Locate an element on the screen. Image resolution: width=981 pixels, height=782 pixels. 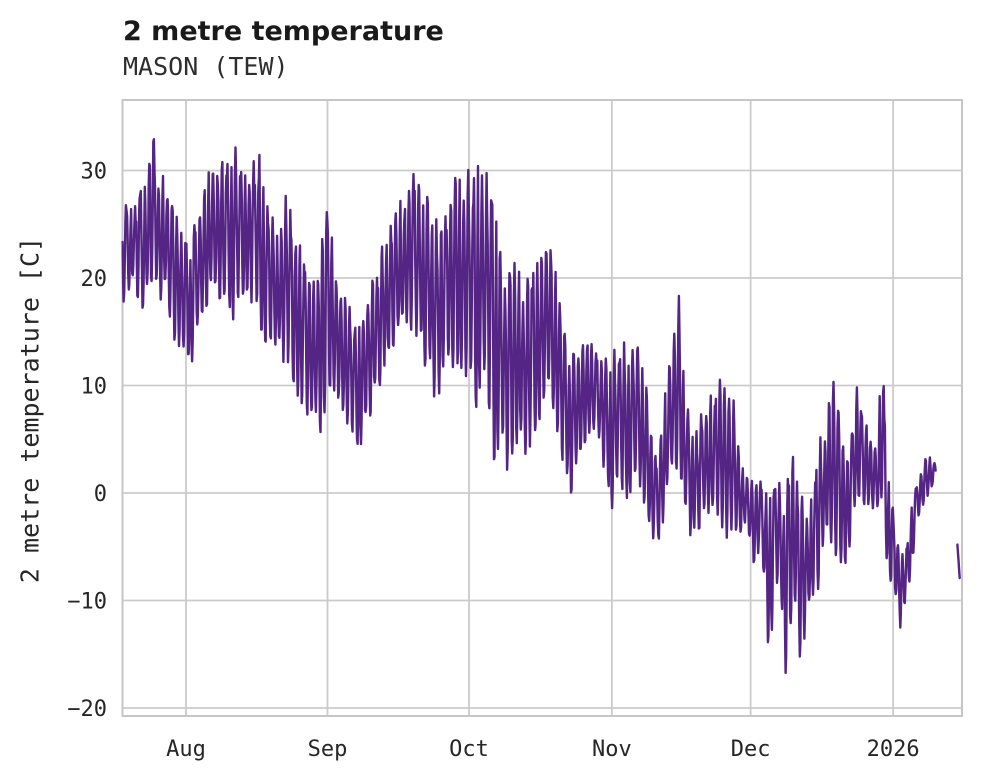
y-tick-label: 20 is located at coordinates (94, 279).